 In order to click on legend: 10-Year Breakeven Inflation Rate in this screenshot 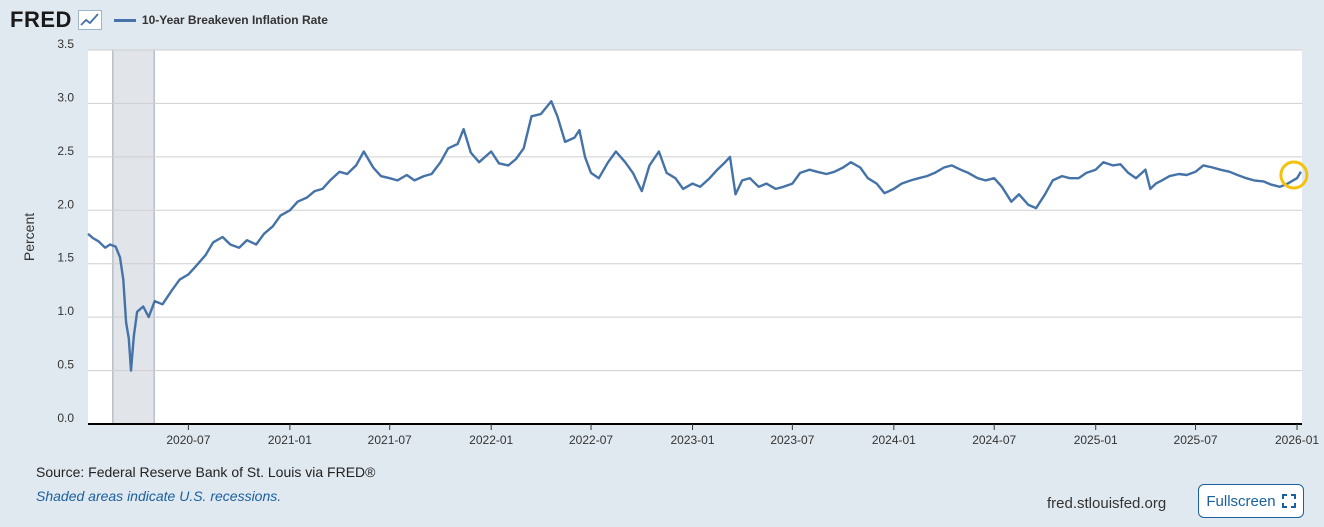, I will do `click(220, 20)`.